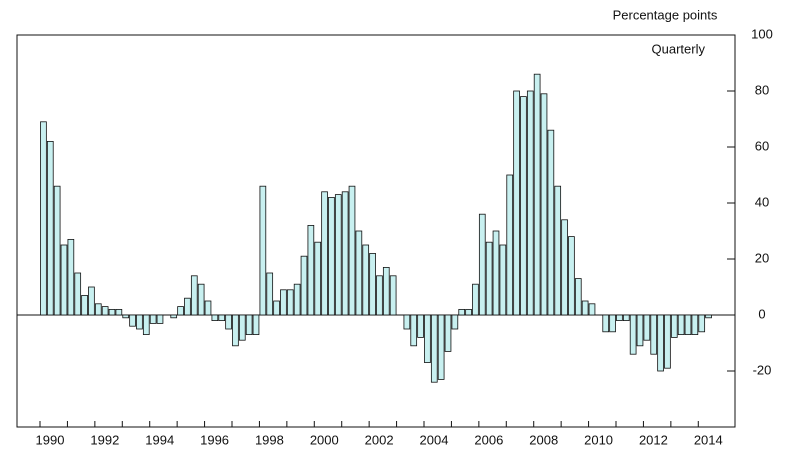  Describe the element at coordinates (762, 33) in the screenshot. I see `y-tick-label: 100` at that location.